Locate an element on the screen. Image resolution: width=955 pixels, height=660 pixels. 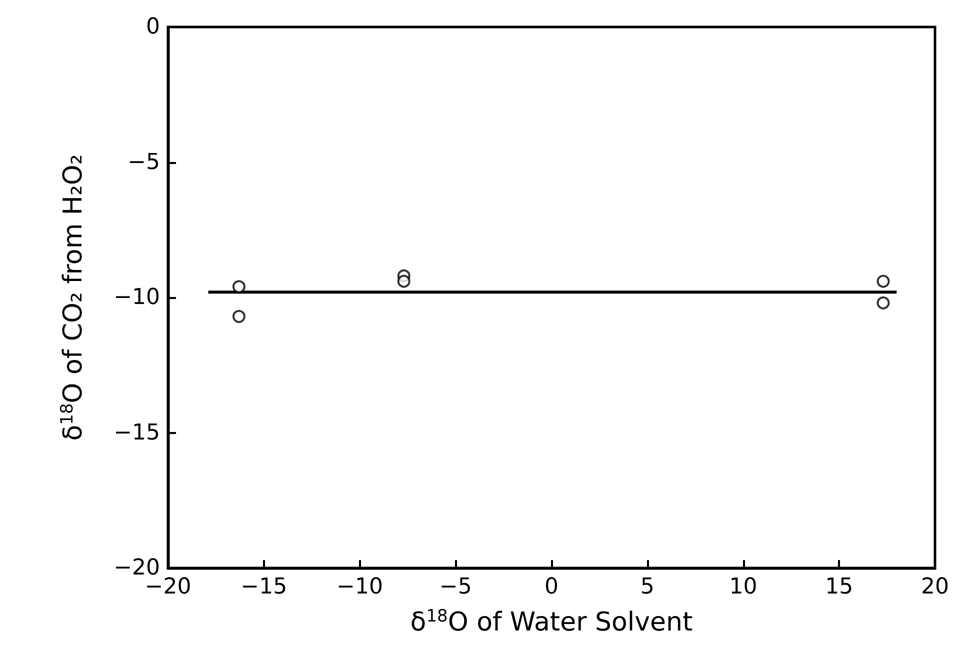
x-tick-label: 15 is located at coordinates (839, 587).